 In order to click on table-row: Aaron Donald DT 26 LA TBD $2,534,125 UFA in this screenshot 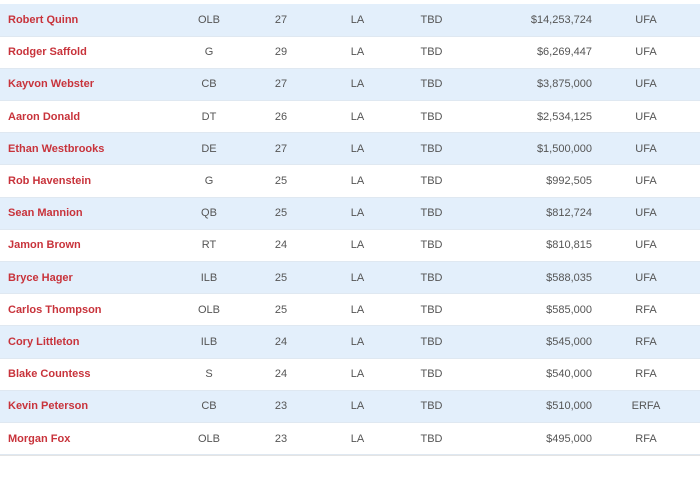, I will do `click(350, 117)`.